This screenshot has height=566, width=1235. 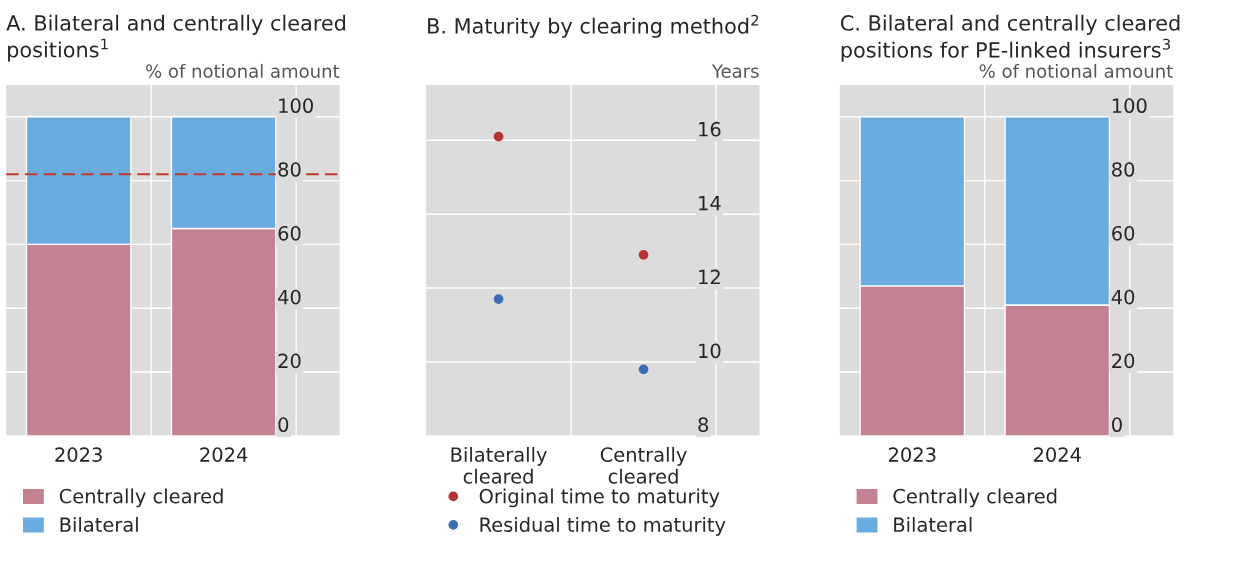 I want to click on y-tick-label: 12, so click(x=709, y=277).